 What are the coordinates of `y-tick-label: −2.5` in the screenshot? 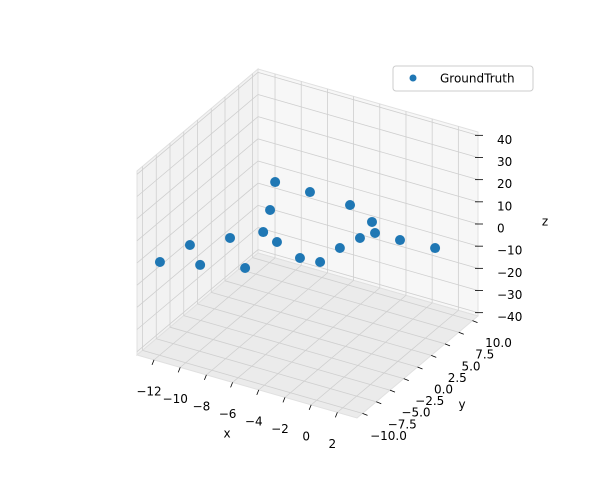 It's located at (429, 401).